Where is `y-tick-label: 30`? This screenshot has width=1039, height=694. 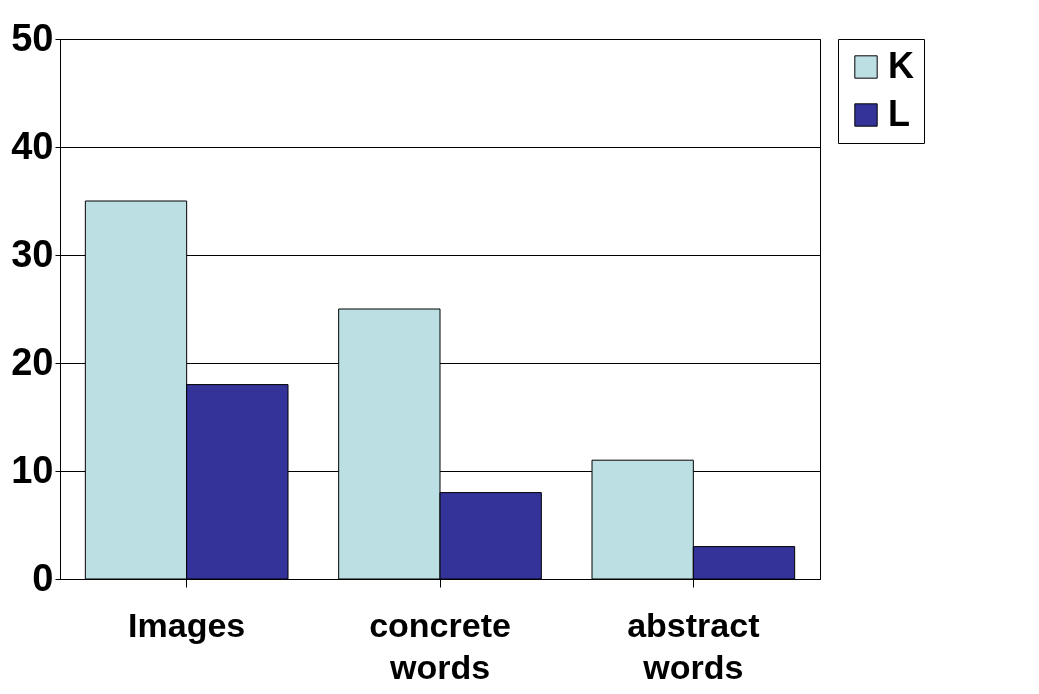 y-tick-label: 30 is located at coordinates (32, 253).